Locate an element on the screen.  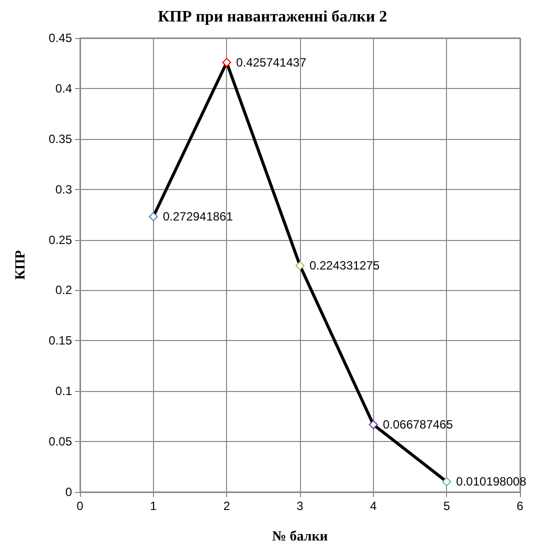
y-tick-label: 0.05 is located at coordinates (60, 441).